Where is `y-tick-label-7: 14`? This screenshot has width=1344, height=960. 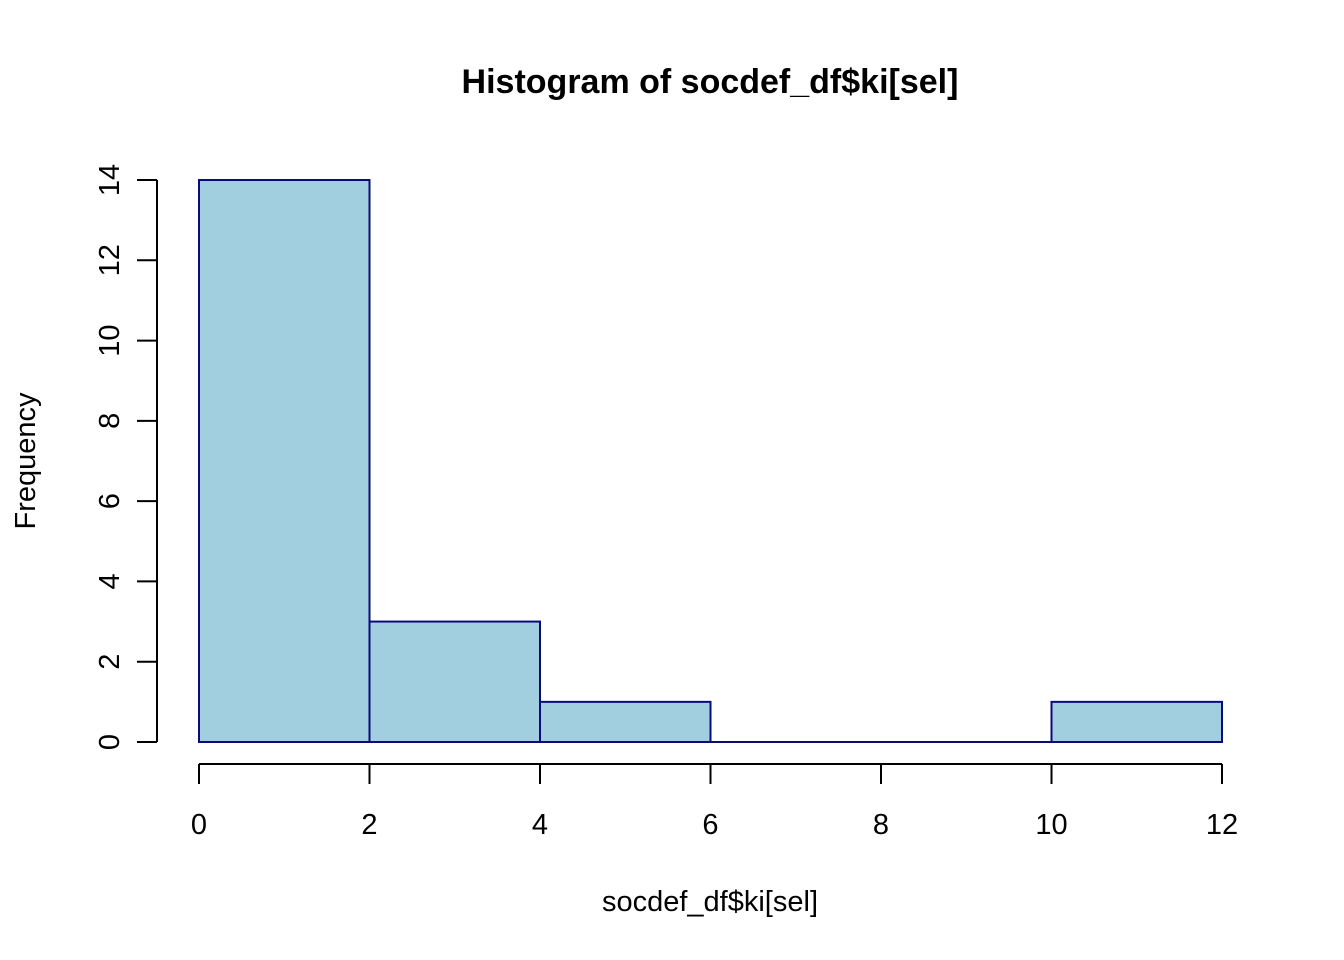 y-tick-label-7: 14 is located at coordinates (110, 180).